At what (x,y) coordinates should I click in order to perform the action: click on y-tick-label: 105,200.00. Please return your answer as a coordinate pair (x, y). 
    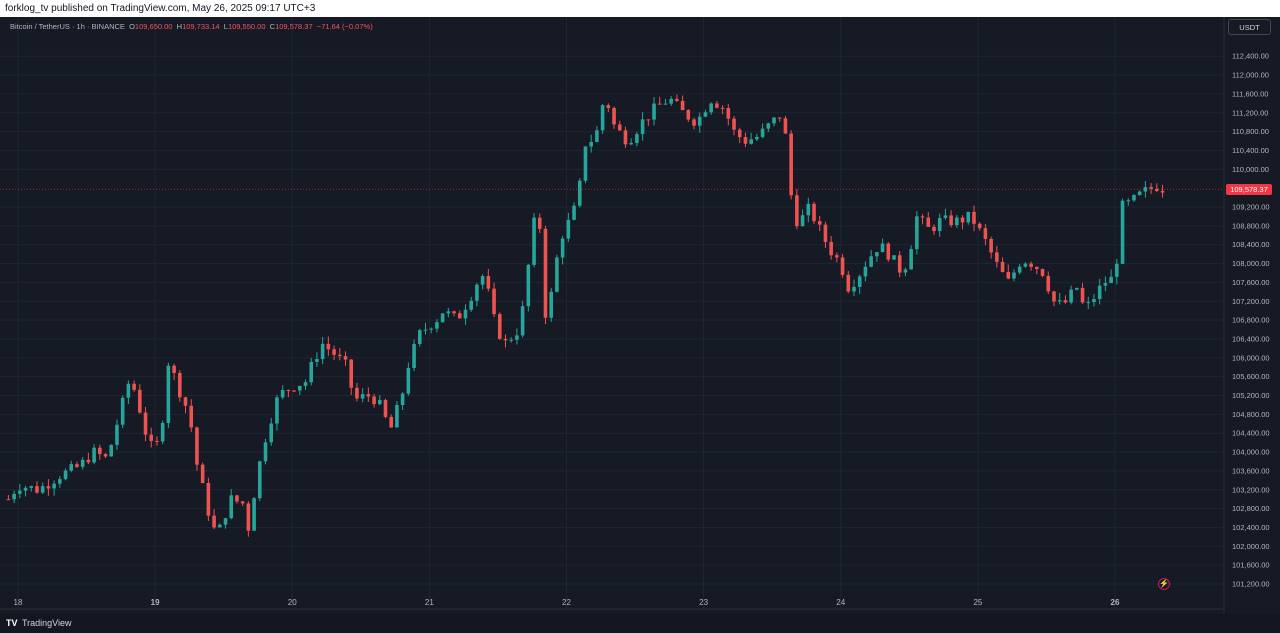
    Looking at the image, I should click on (1251, 395).